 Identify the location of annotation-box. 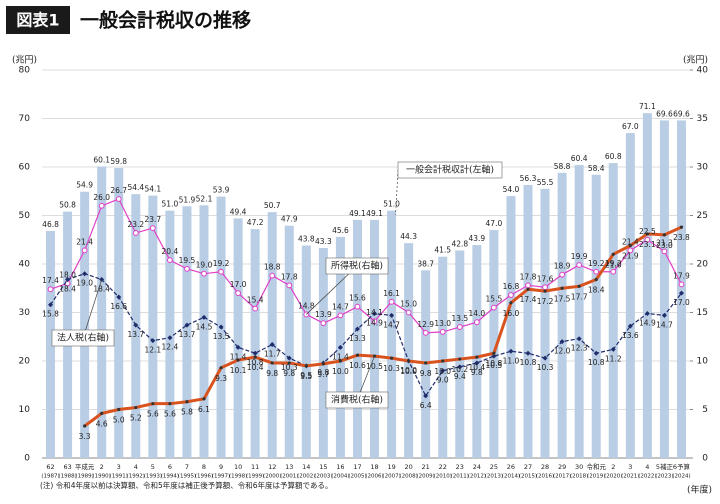
(357, 400).